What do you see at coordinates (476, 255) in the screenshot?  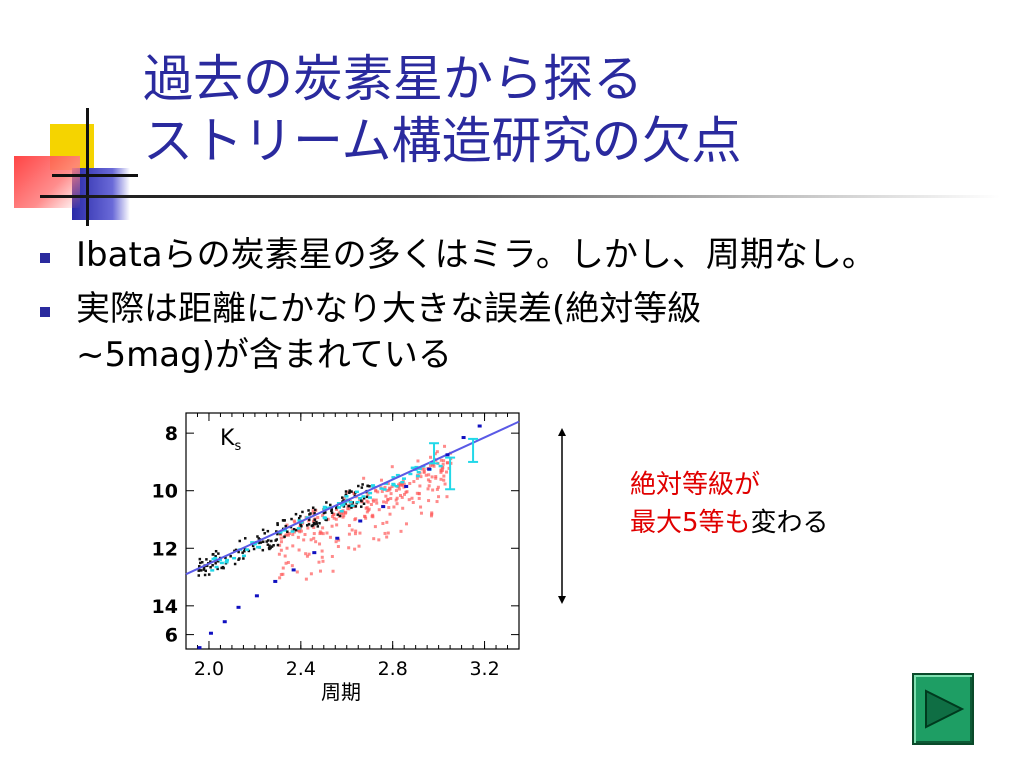 I see `bullet-text: Ibataらの炭素星の多くはミラ。しかし、周期なし。` at bounding box center [476, 255].